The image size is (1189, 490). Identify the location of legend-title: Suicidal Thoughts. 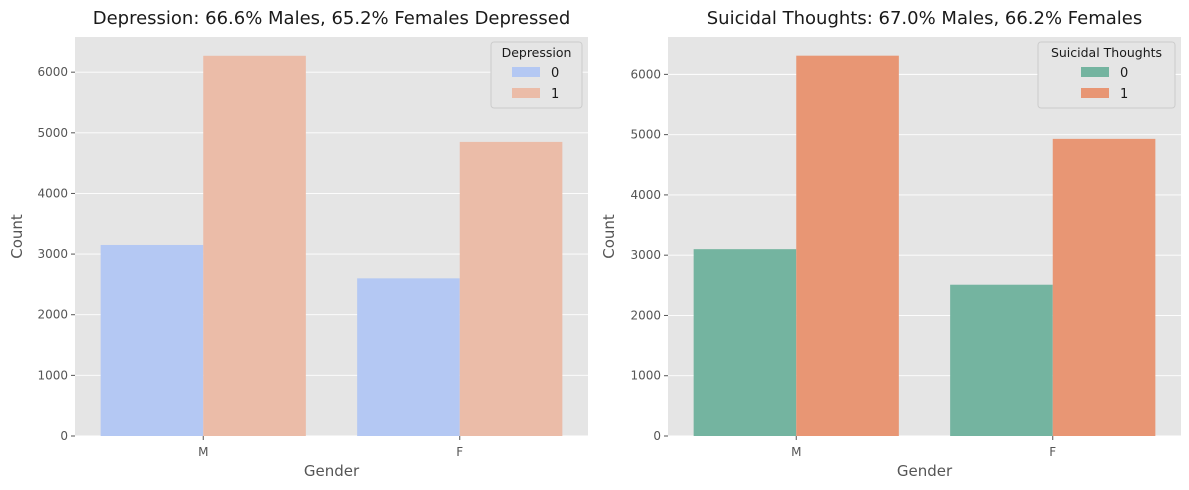
(1106, 52).